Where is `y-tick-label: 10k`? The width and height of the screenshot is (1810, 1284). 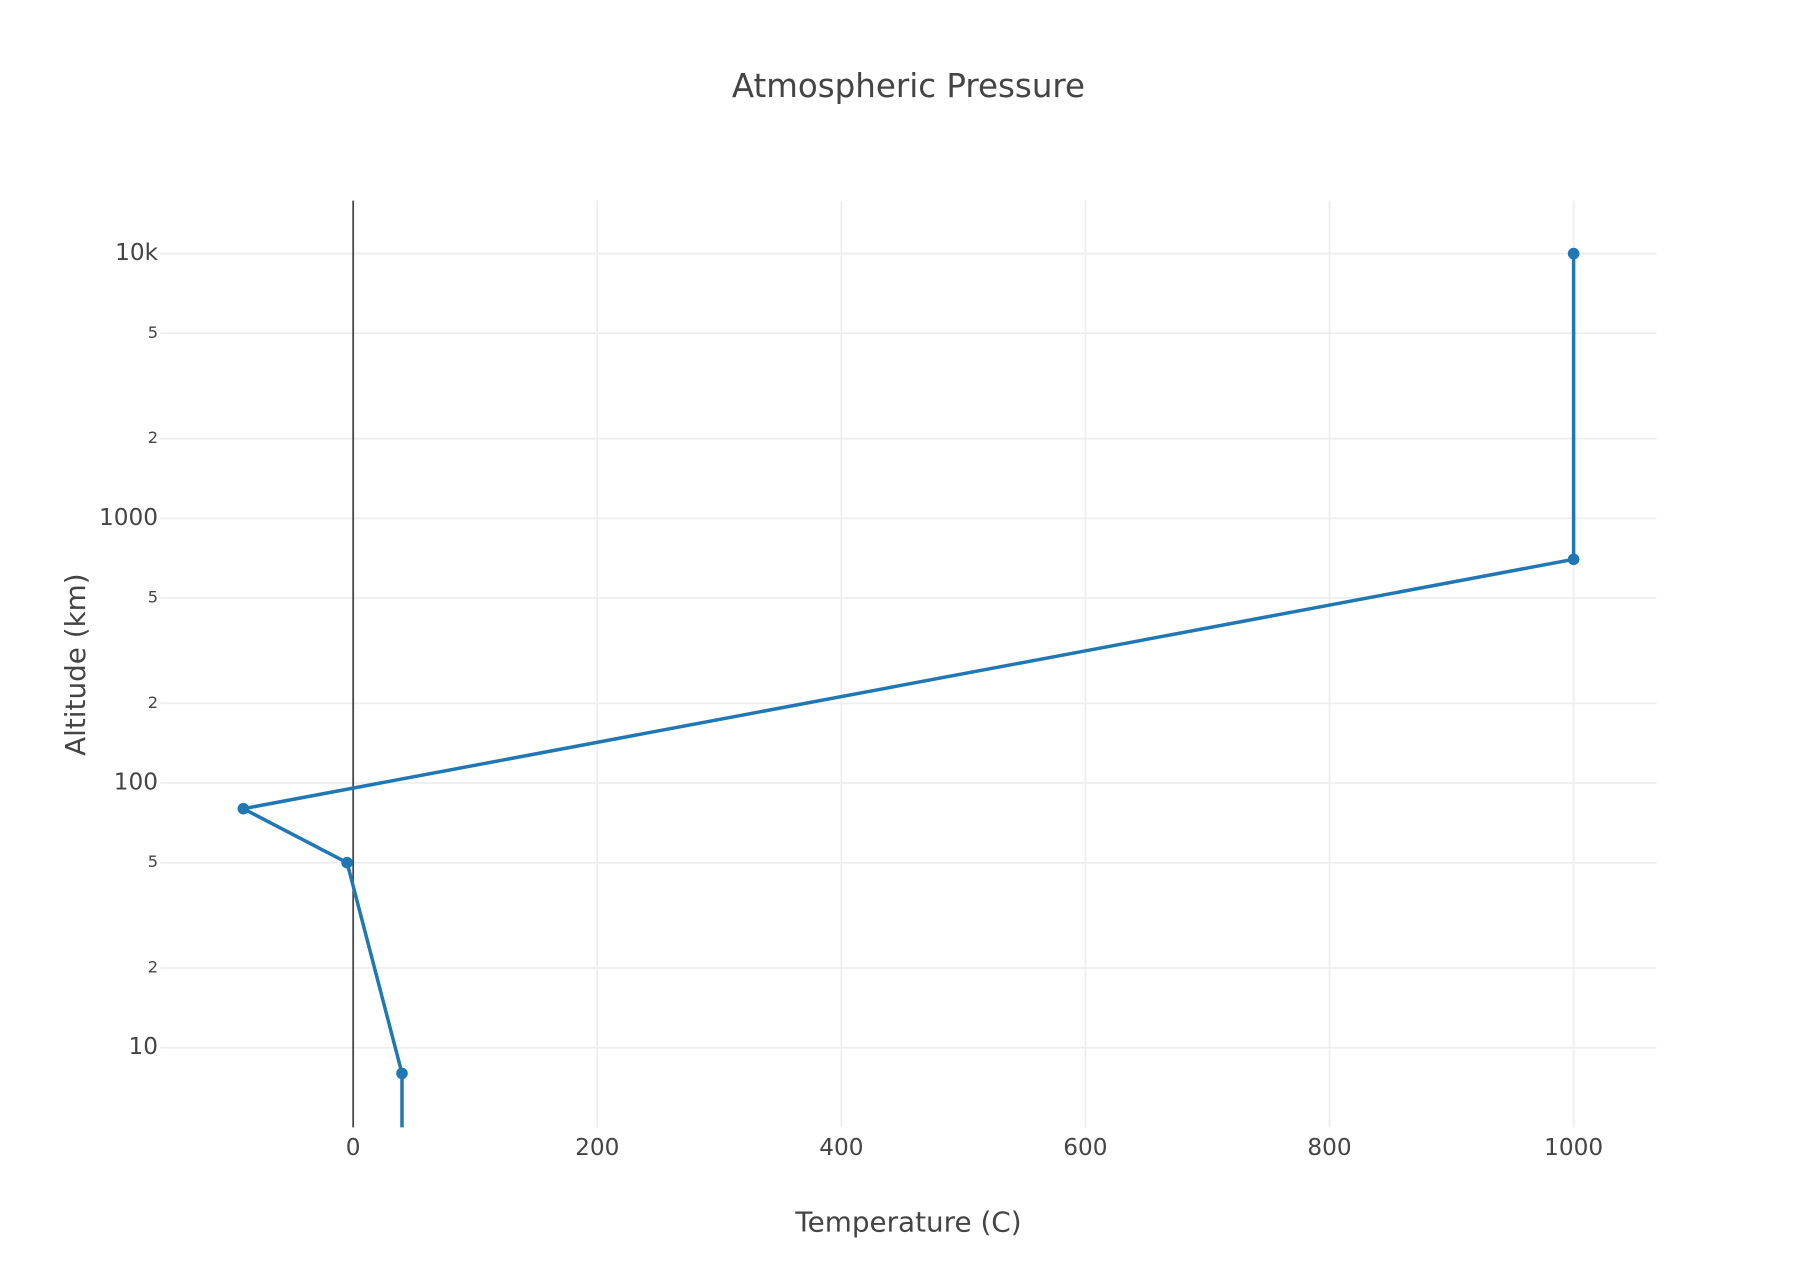 y-tick-label: 10k is located at coordinates (137, 252).